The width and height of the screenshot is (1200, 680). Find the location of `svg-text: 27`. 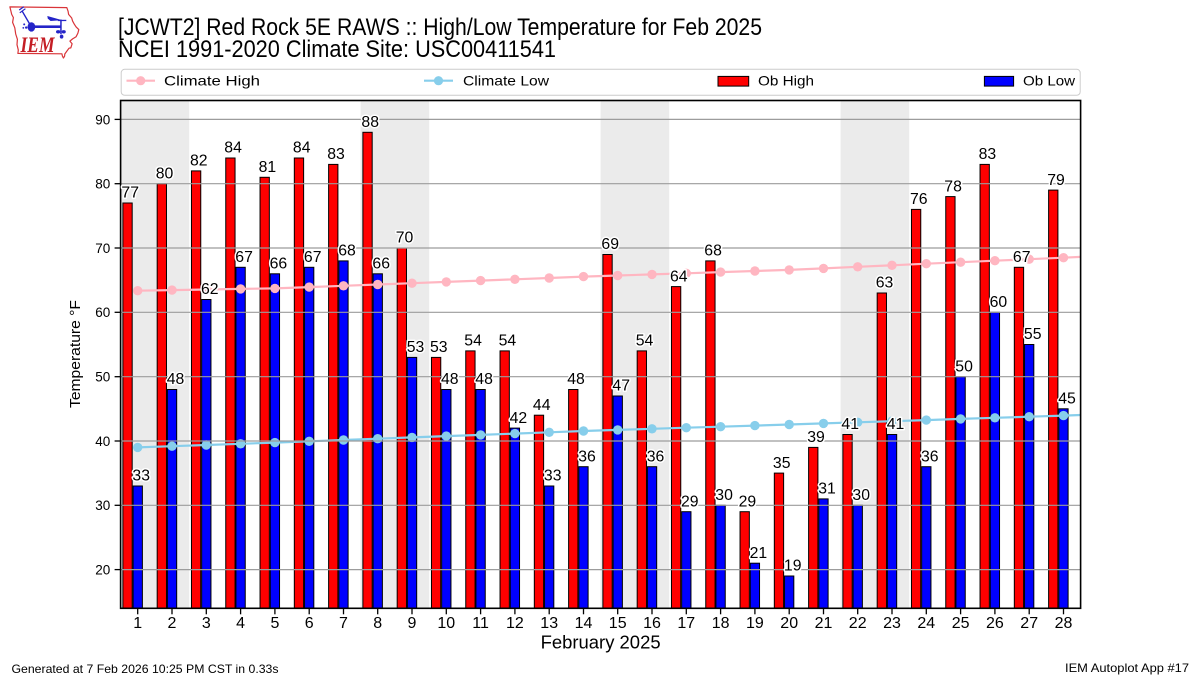

svg-text: 27 is located at coordinates (1029, 623).